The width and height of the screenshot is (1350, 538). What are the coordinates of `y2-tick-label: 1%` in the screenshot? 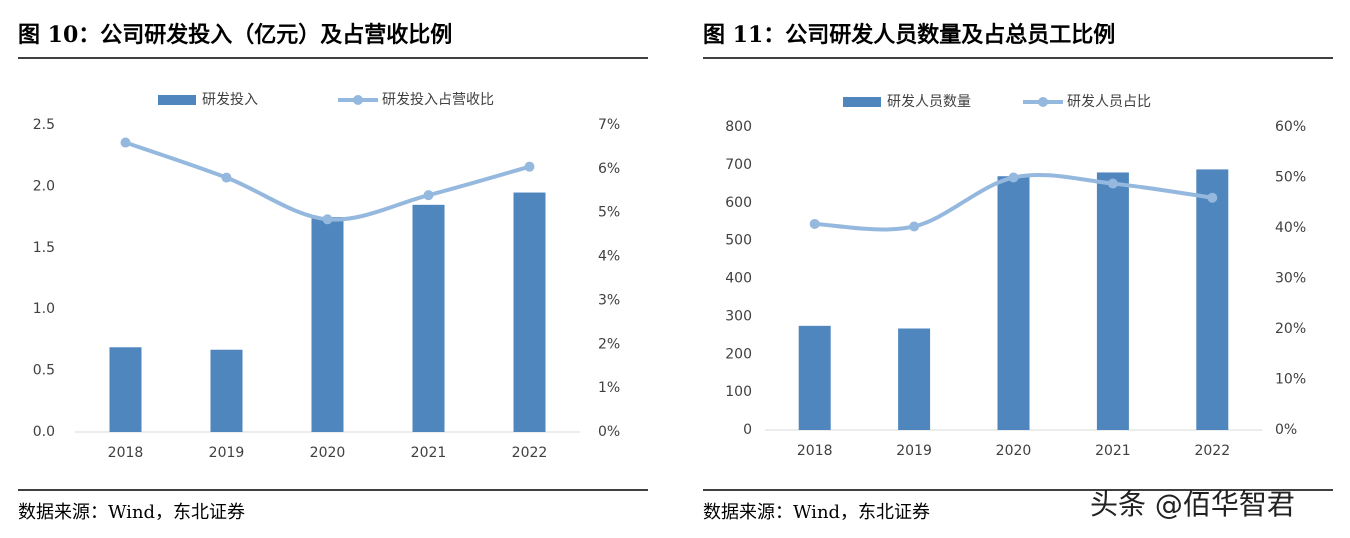 It's located at (609, 388).